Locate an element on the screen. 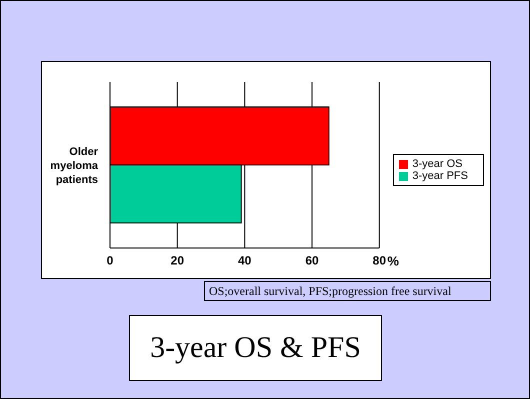  y-tick-label: Older myeloma patients is located at coordinates (74, 166).